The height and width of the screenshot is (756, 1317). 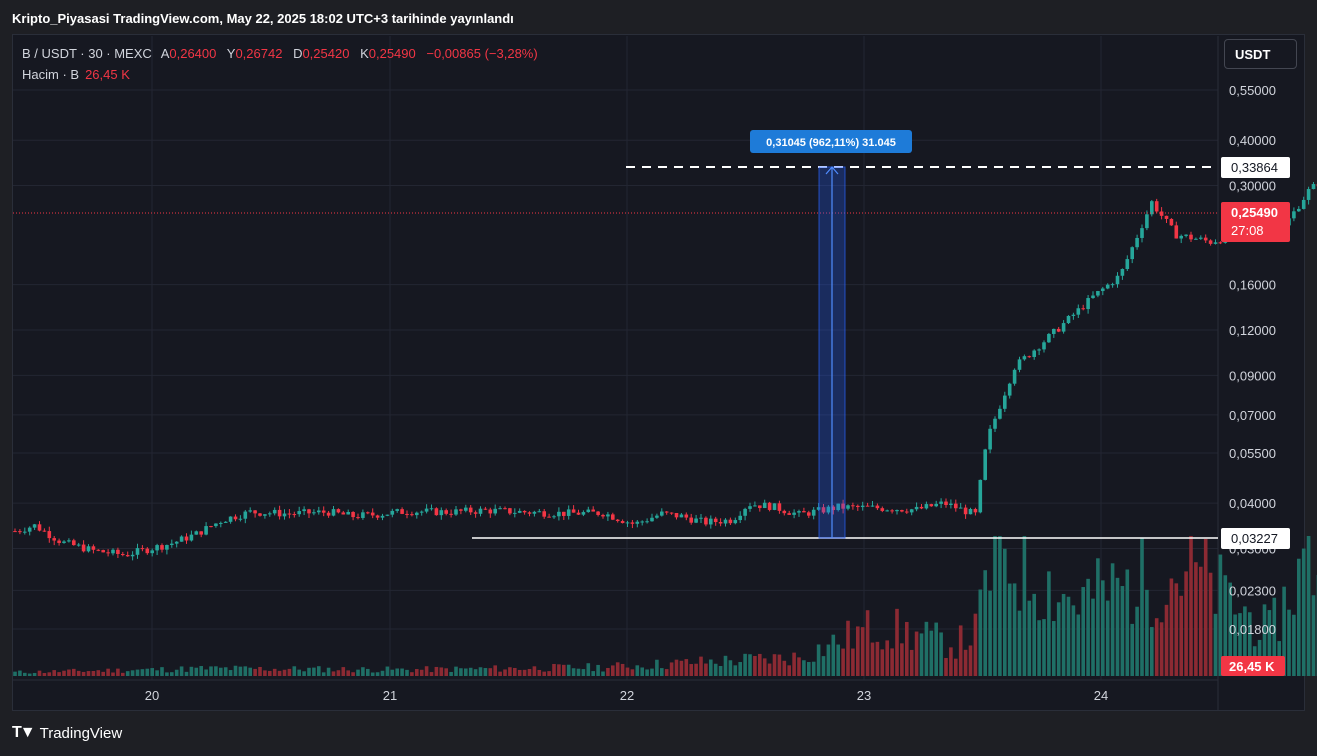 What do you see at coordinates (1255, 538) in the screenshot?
I see `range-low-tag` at bounding box center [1255, 538].